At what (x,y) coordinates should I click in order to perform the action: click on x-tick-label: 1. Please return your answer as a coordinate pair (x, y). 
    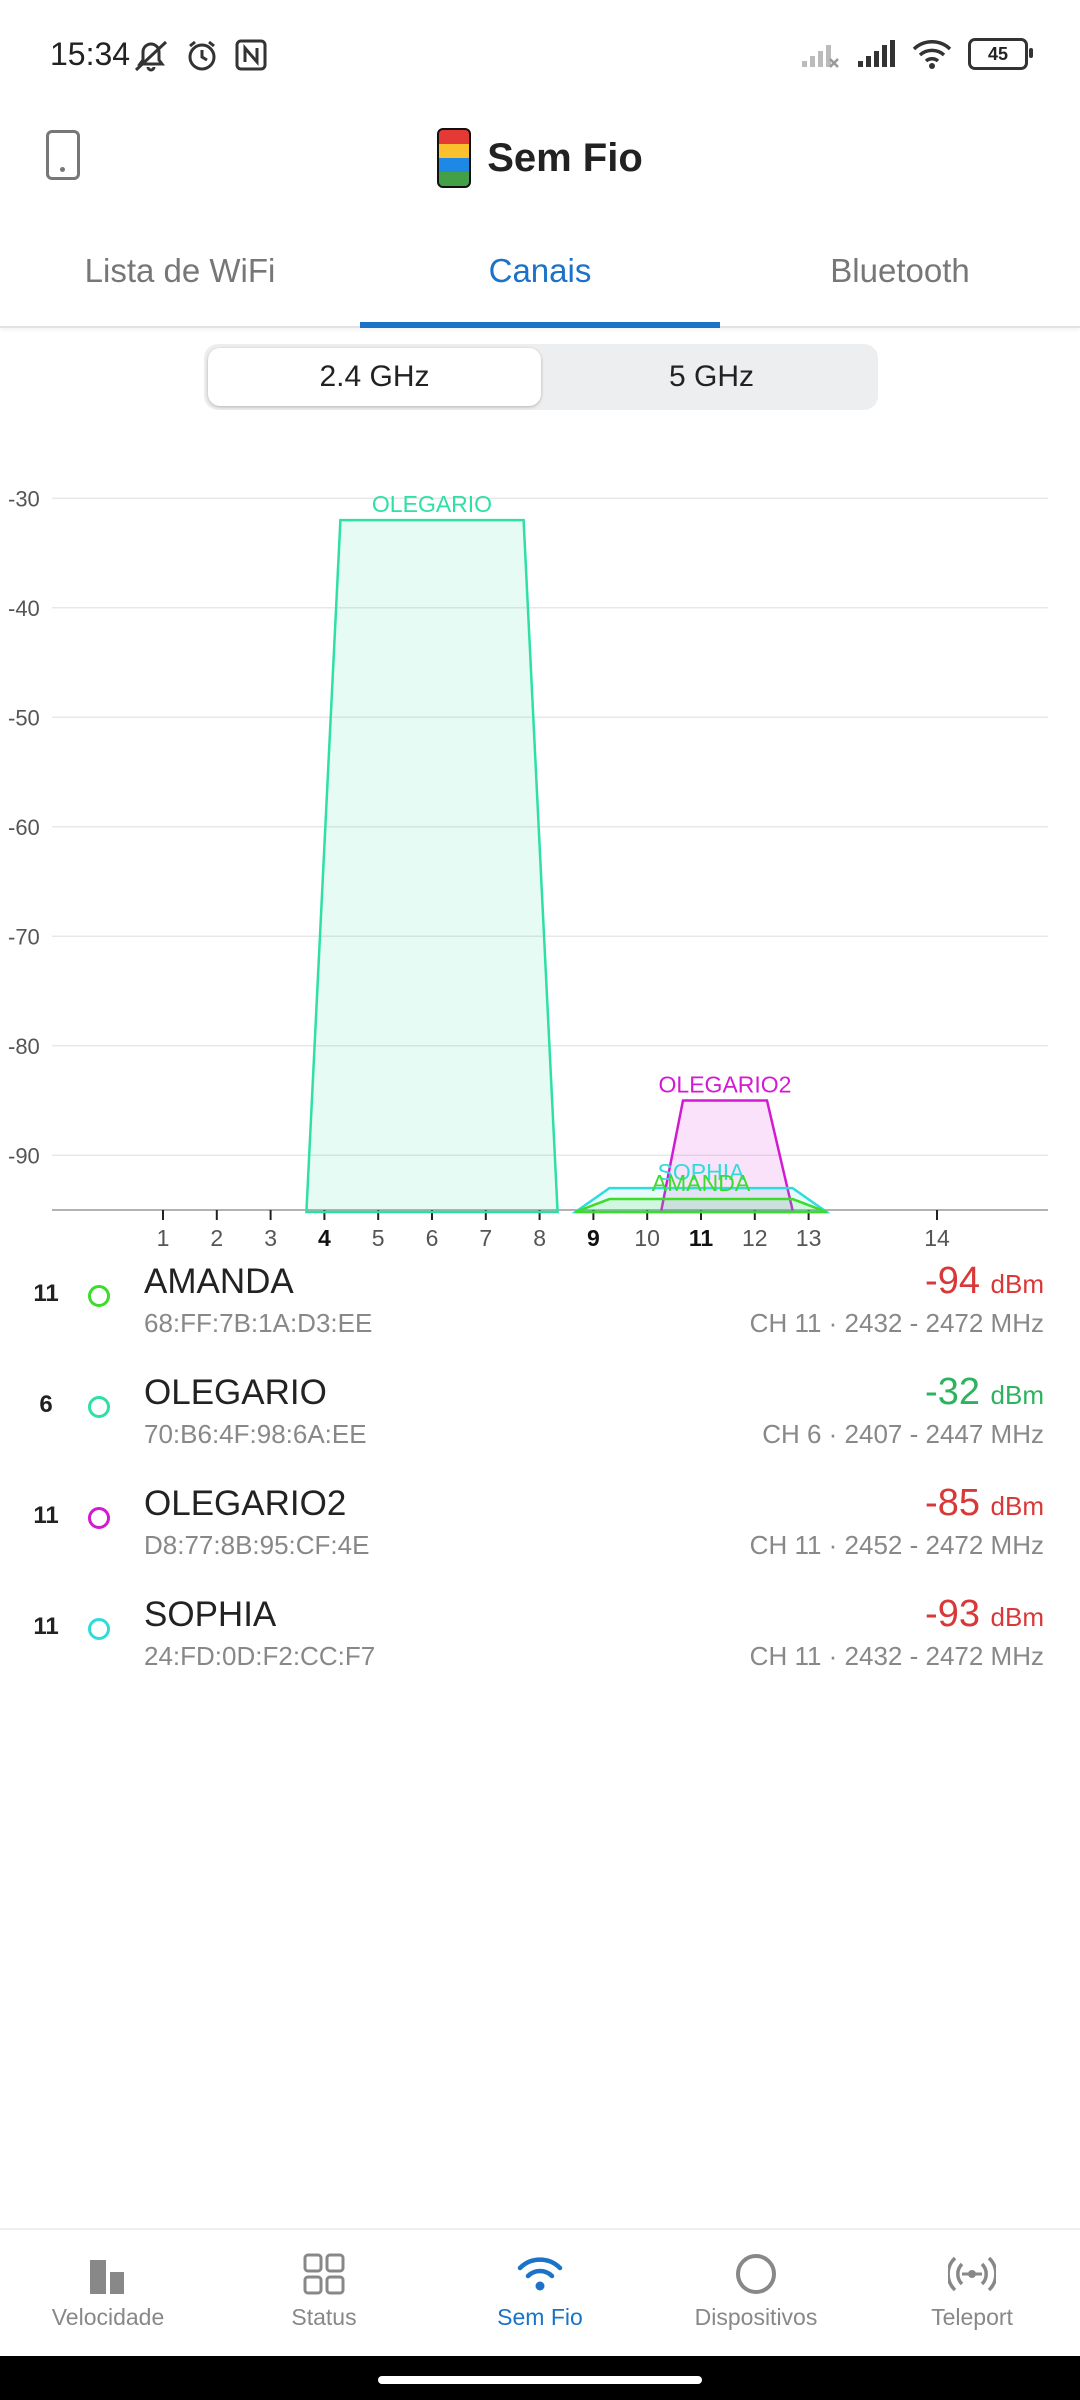
    Looking at the image, I should click on (163, 1237).